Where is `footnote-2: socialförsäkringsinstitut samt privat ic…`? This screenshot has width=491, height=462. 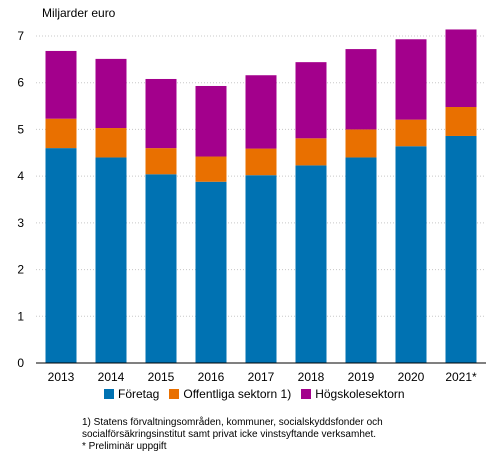
footnote-2: socialförsäkringsinstitut samt privat ic… is located at coordinates (229, 434).